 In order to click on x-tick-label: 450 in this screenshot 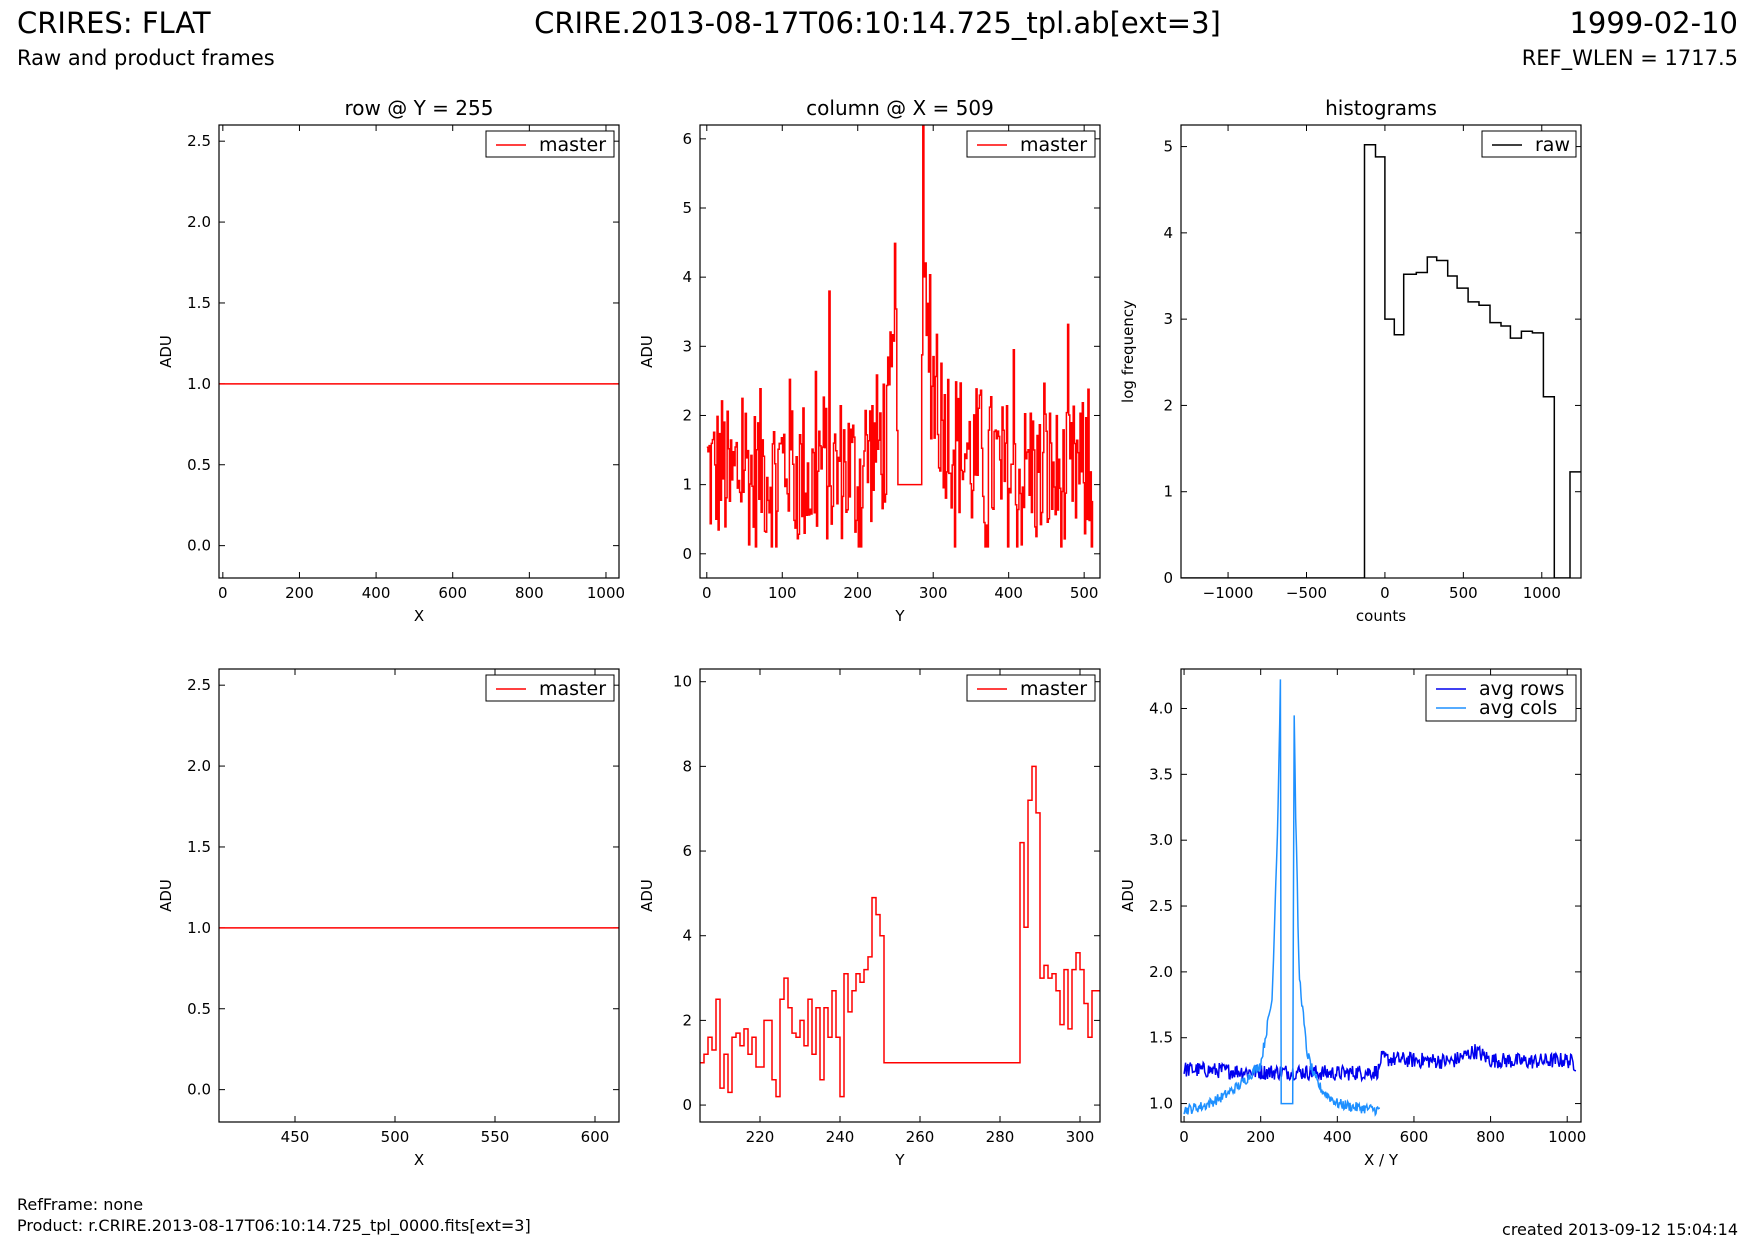, I will do `click(295, 1137)`.